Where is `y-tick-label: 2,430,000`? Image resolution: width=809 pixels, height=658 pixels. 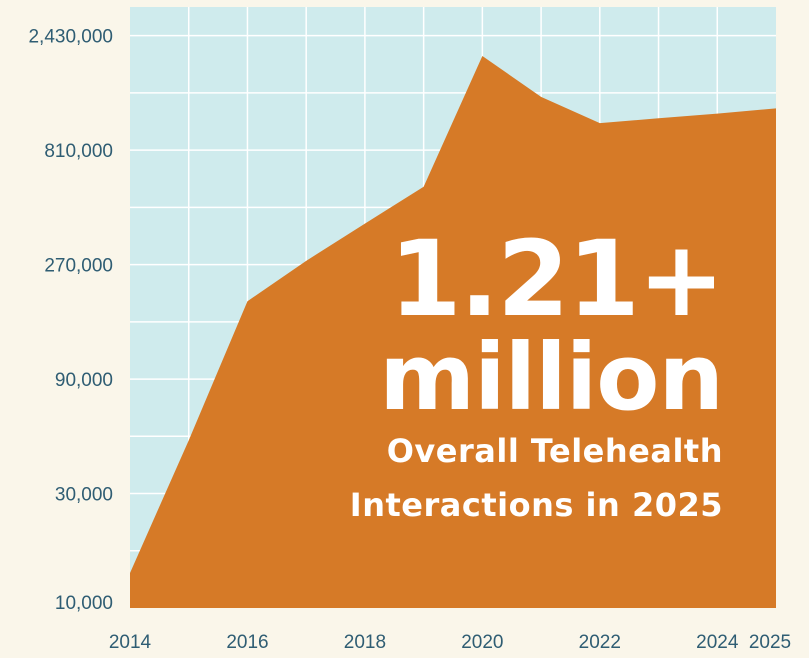 y-tick-label: 2,430,000 is located at coordinates (70, 37).